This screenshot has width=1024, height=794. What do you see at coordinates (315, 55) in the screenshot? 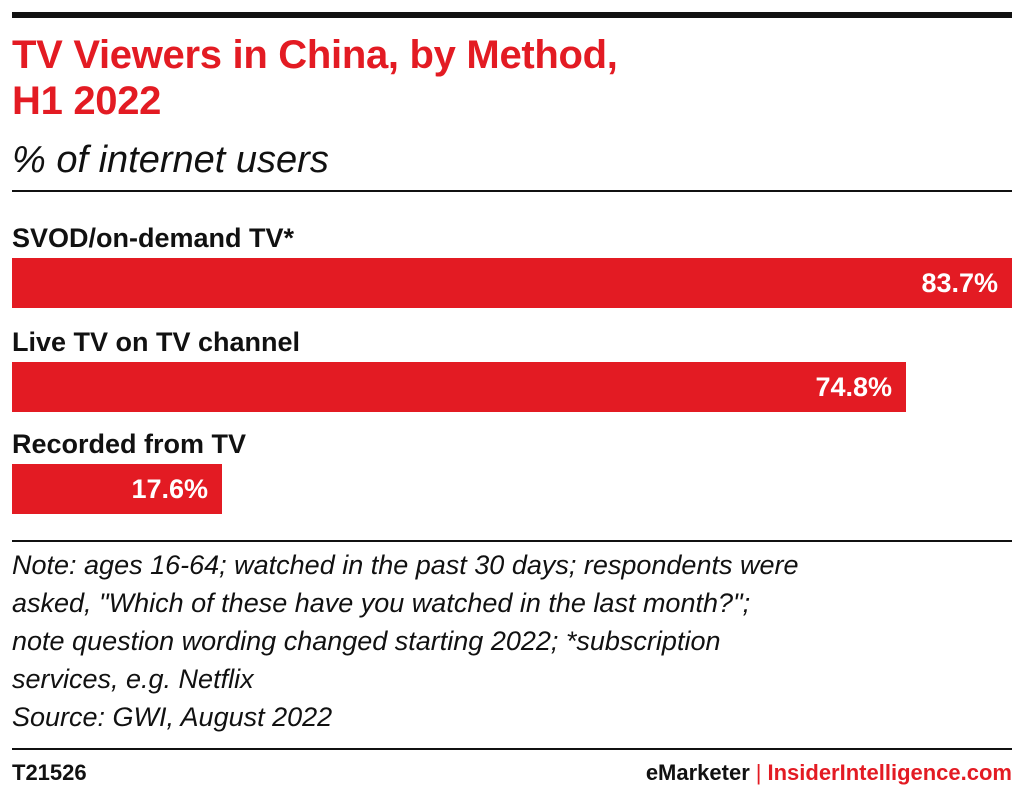
I see `chart-title-line1: TV Viewers in China, by Method,` at bounding box center [315, 55].